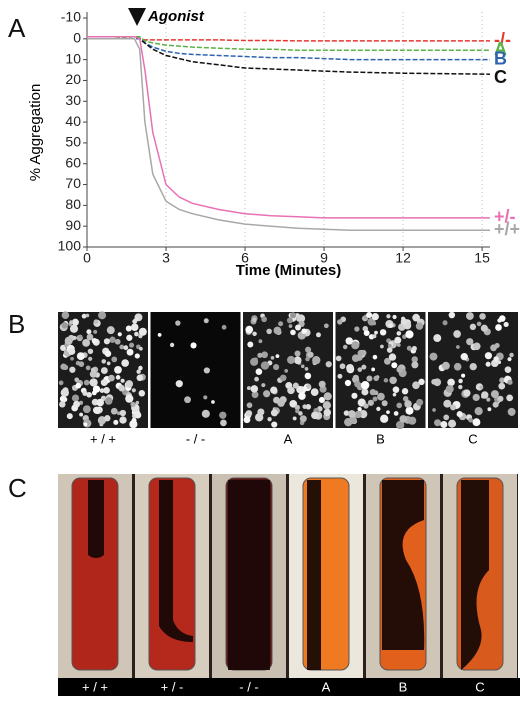 The image size is (520, 701). I want to click on micrograph-label: B, so click(380, 438).